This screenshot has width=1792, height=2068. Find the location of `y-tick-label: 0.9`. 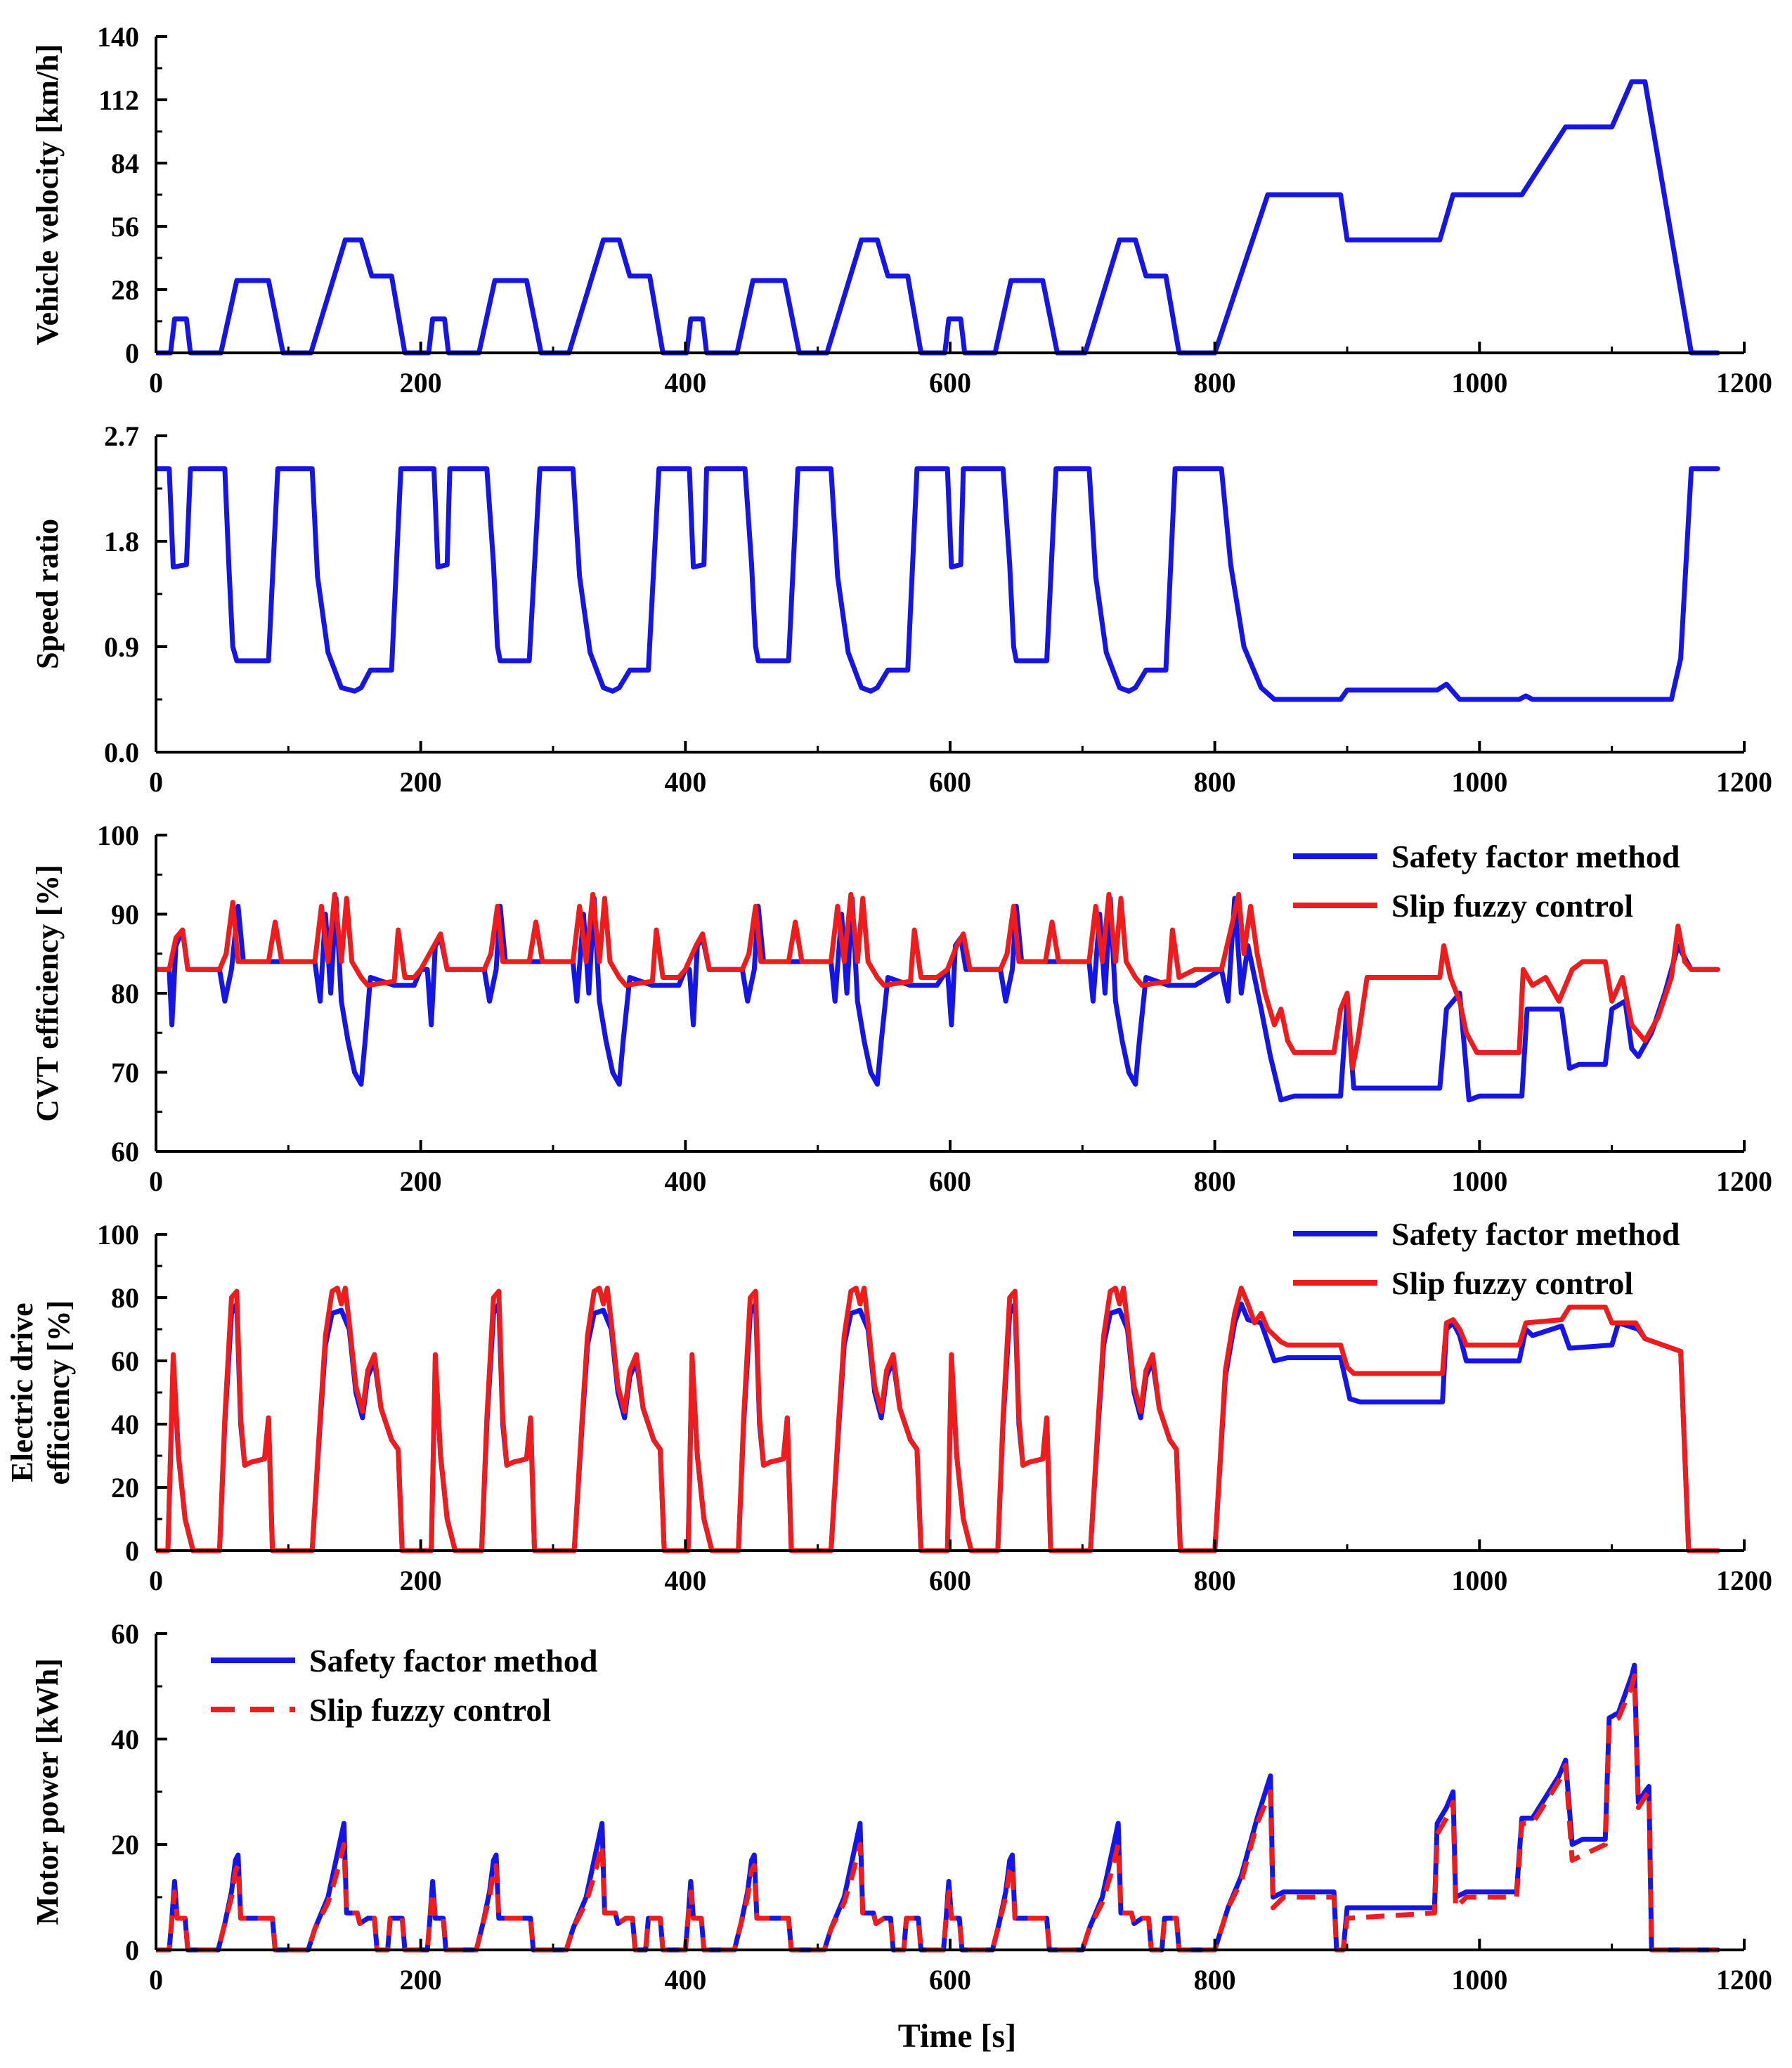

y-tick-label: 0.9 is located at coordinates (121, 647).